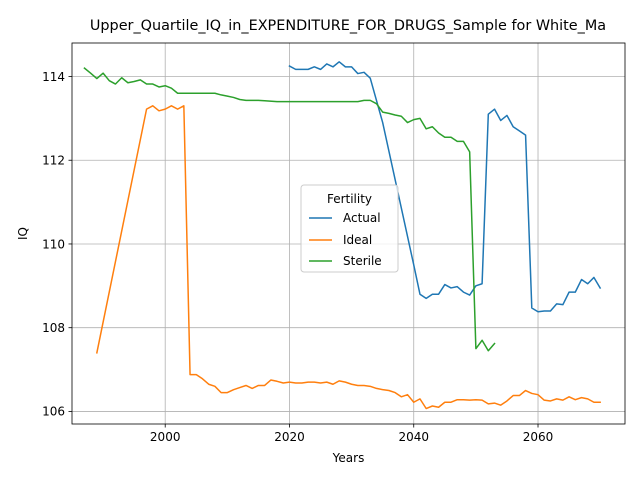 The image size is (640, 480). What do you see at coordinates (53, 77) in the screenshot?
I see `y-tick-label: 114` at bounding box center [53, 77].